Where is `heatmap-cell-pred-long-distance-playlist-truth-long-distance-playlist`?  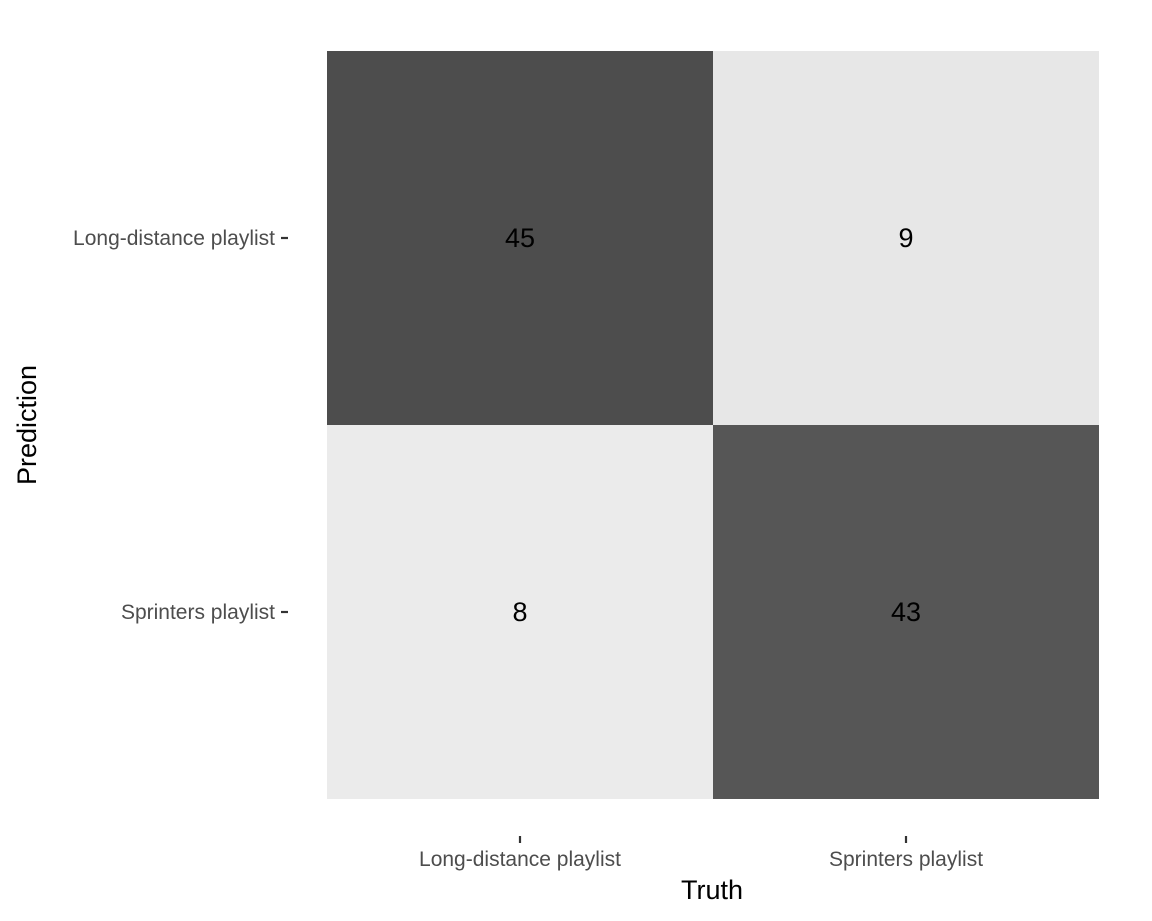 heatmap-cell-pred-long-distance-playlist-truth-long-distance-playlist is located at coordinates (520, 238).